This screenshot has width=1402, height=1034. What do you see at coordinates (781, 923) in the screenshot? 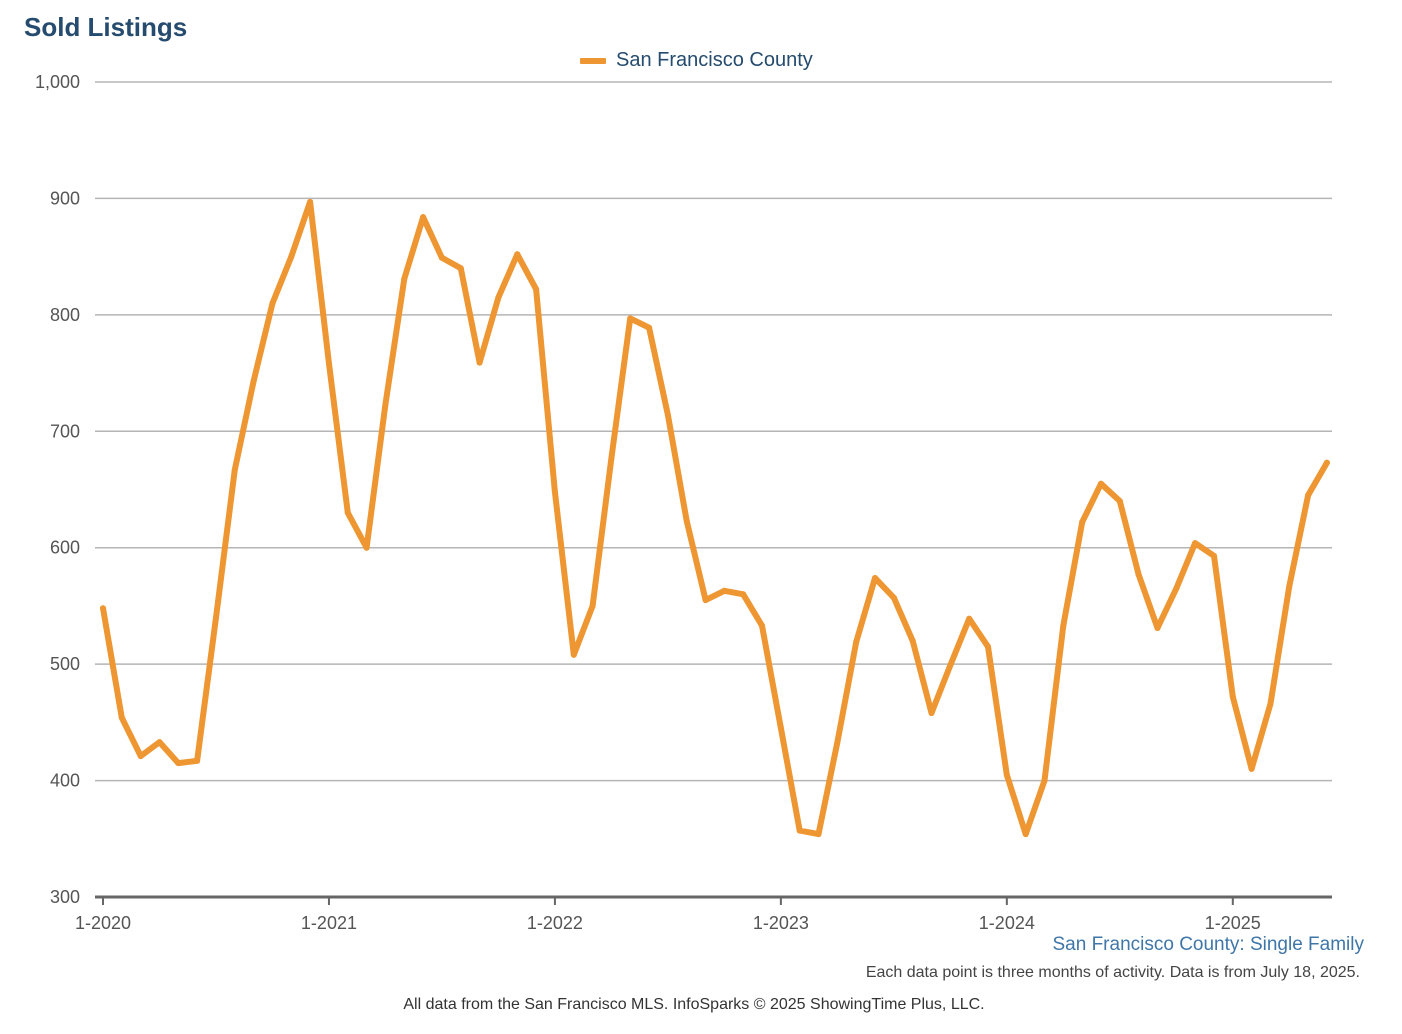
I see `x-tick-label: 1-2023` at bounding box center [781, 923].